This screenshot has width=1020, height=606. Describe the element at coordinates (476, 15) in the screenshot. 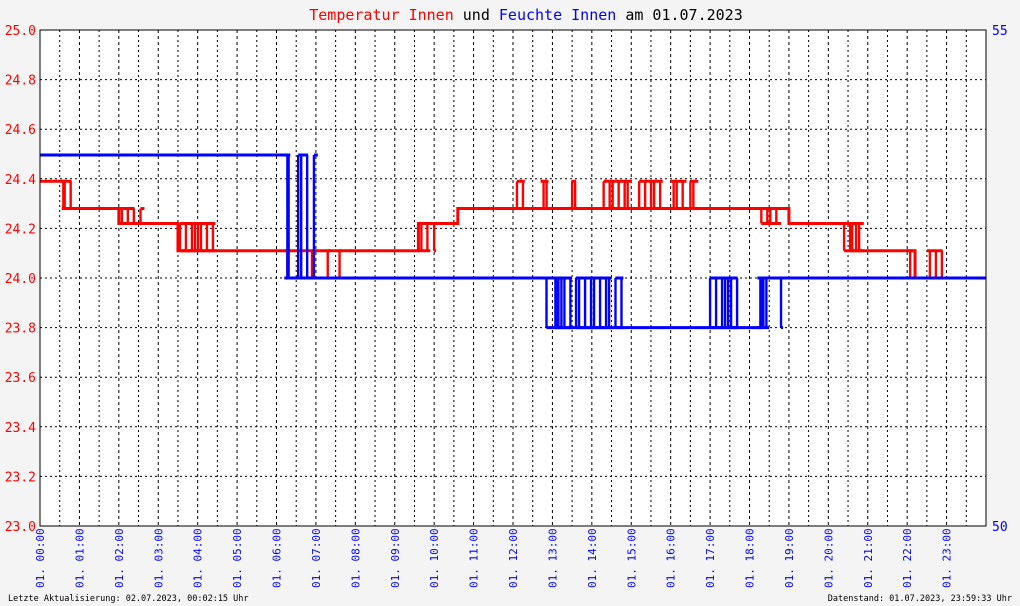

I see `title-connector: und` at that location.